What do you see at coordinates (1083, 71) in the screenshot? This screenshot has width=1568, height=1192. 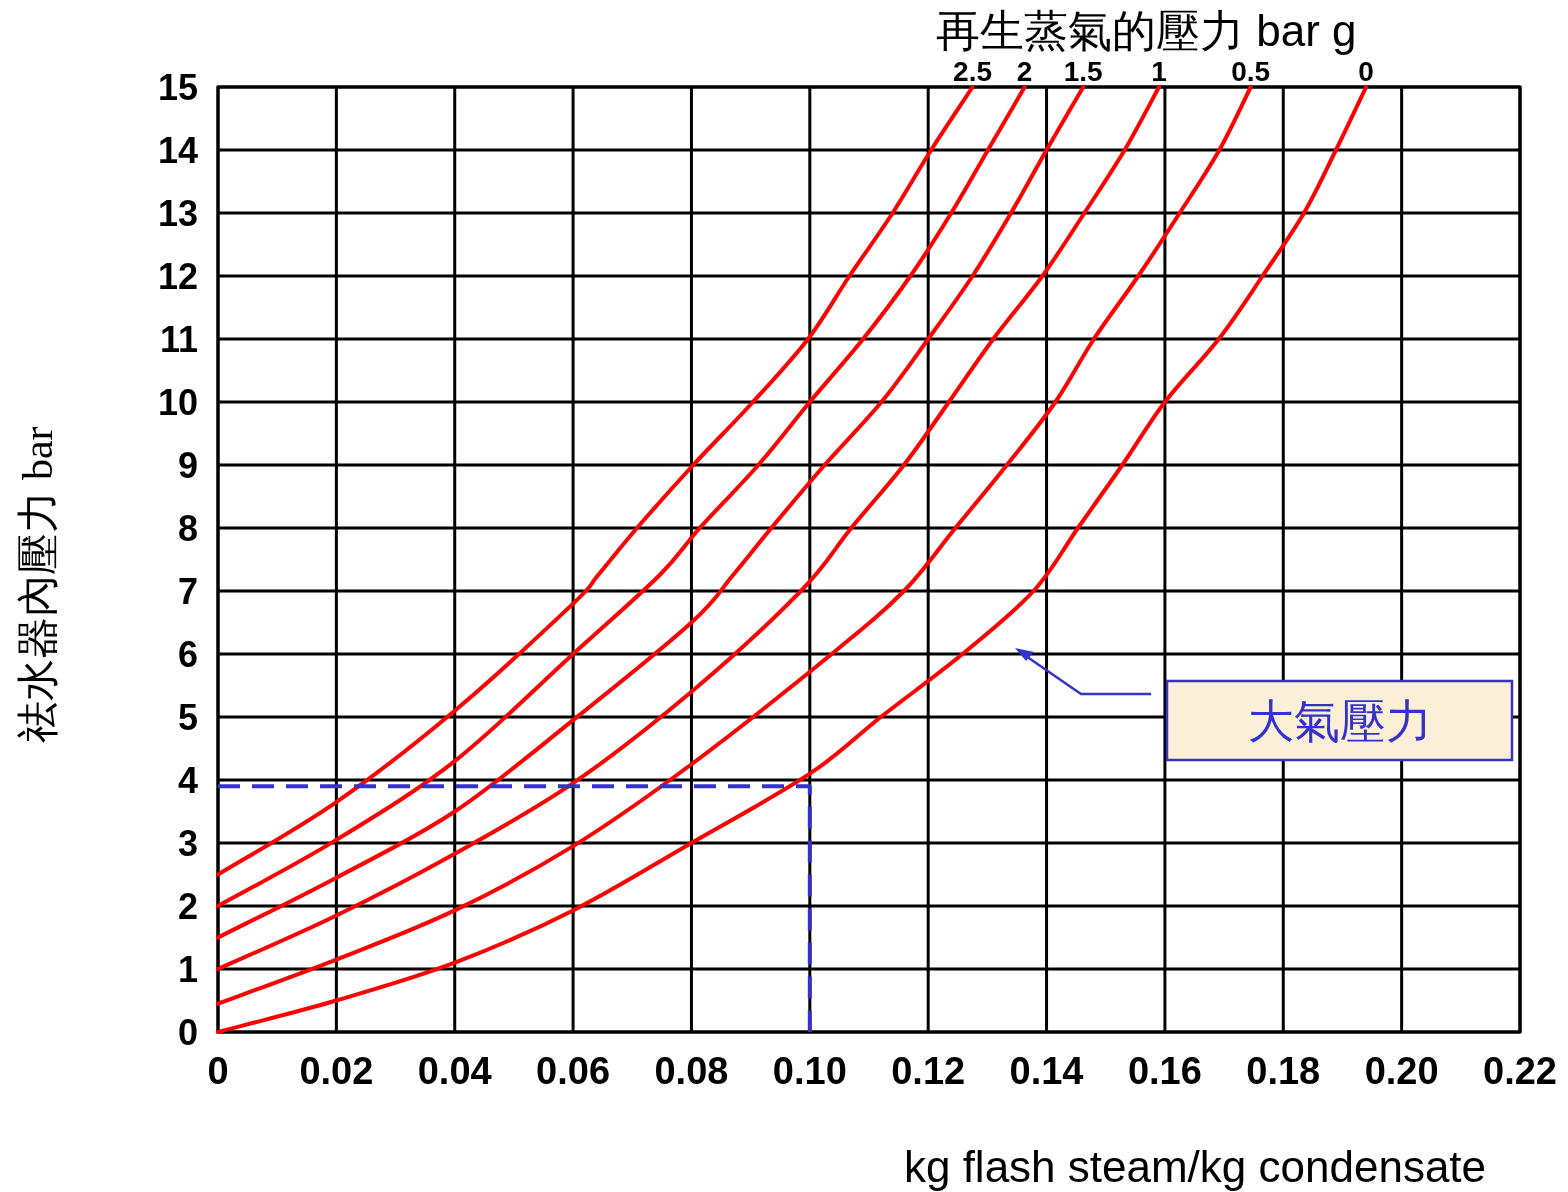 I see `series-label: 1.5` at bounding box center [1083, 71].